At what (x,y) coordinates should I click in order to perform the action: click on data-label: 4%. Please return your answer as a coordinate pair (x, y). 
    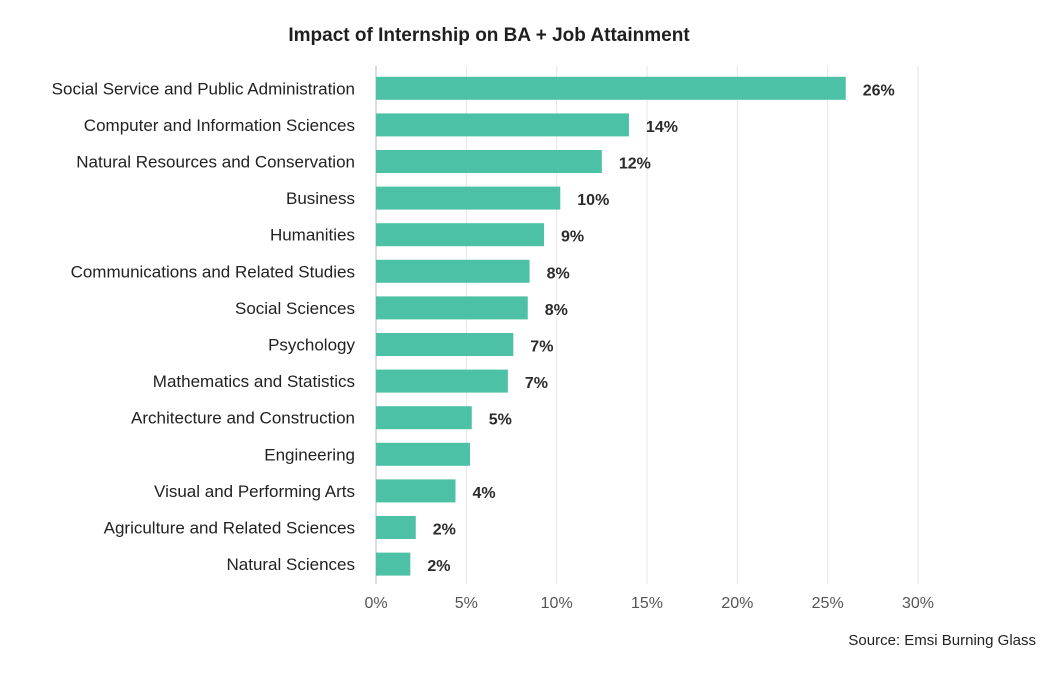
    Looking at the image, I should click on (483, 493).